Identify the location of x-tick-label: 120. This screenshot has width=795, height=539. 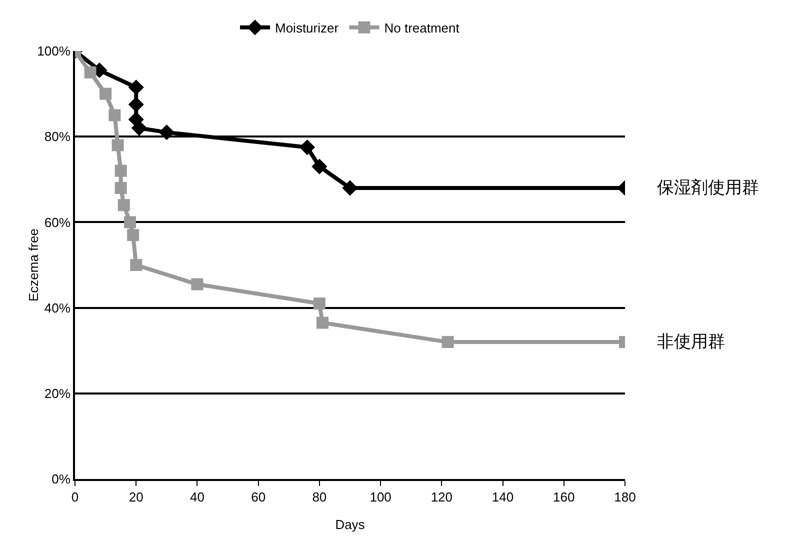
(441, 497).